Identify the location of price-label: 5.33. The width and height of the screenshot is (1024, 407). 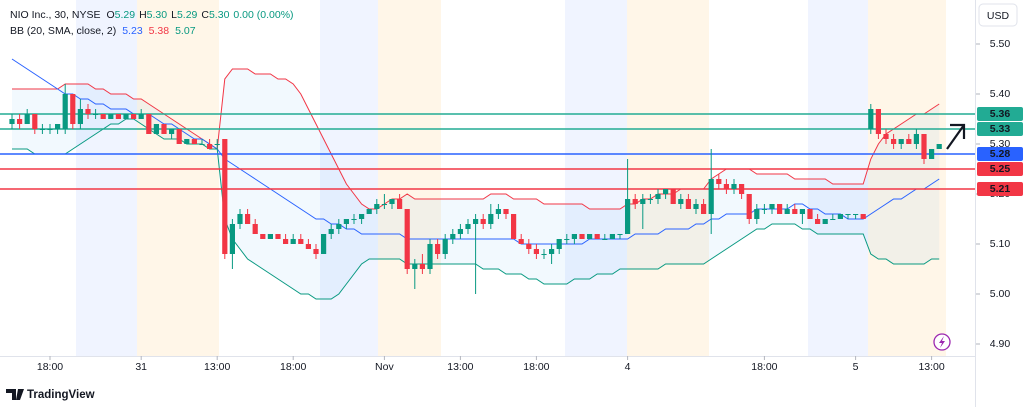
(1000, 129).